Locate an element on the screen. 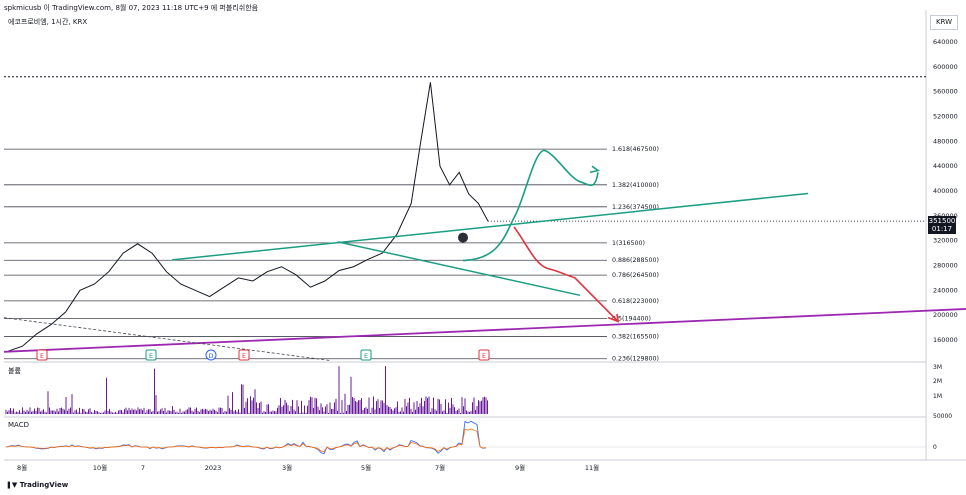 This screenshot has height=495, width=966. time-tick-label: 7월 is located at coordinates (440, 467).